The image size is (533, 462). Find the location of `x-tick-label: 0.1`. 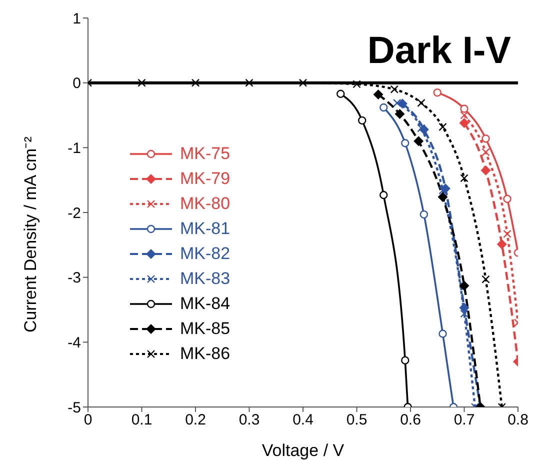

x-tick-label: 0.1 is located at coordinates (141, 420).